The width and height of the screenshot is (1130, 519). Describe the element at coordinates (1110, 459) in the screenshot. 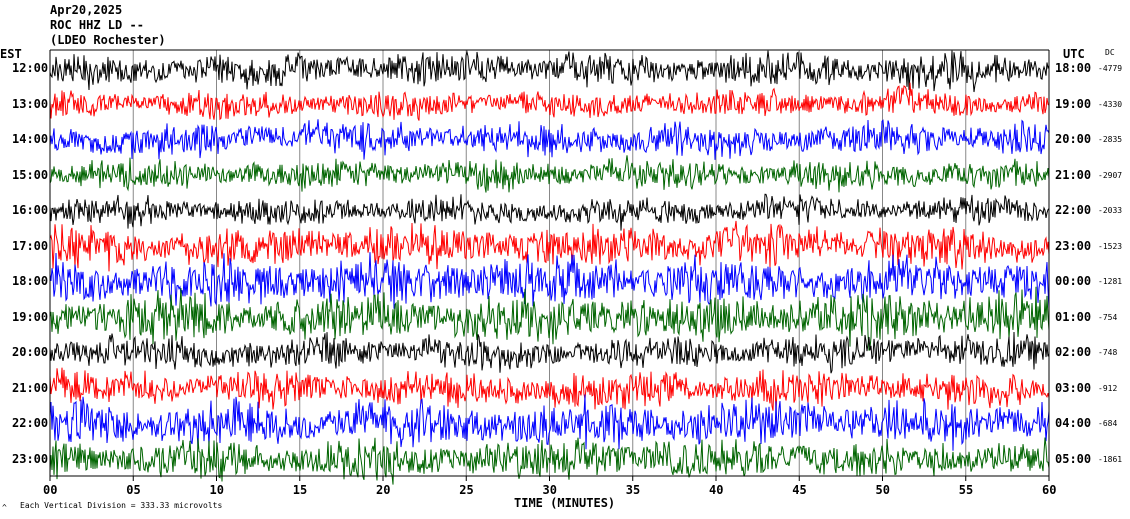

I see `dc-value-11: -1861` at that location.